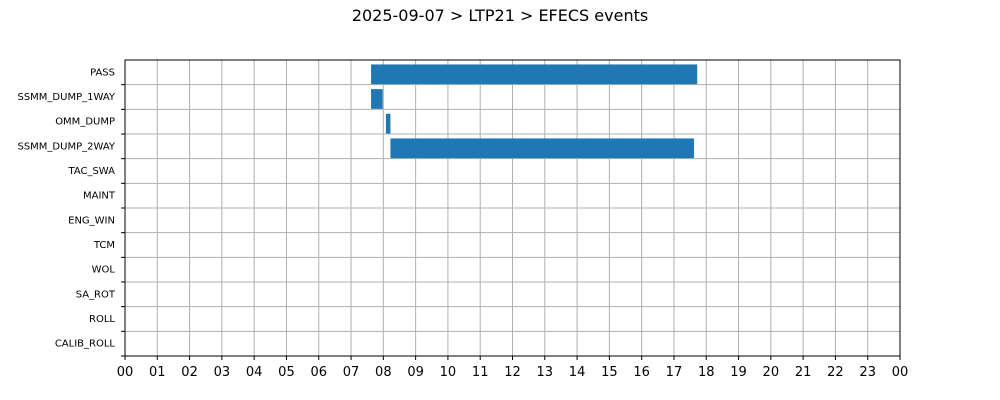 This screenshot has width=1000, height=400. I want to click on x-tick-label: 04, so click(254, 372).